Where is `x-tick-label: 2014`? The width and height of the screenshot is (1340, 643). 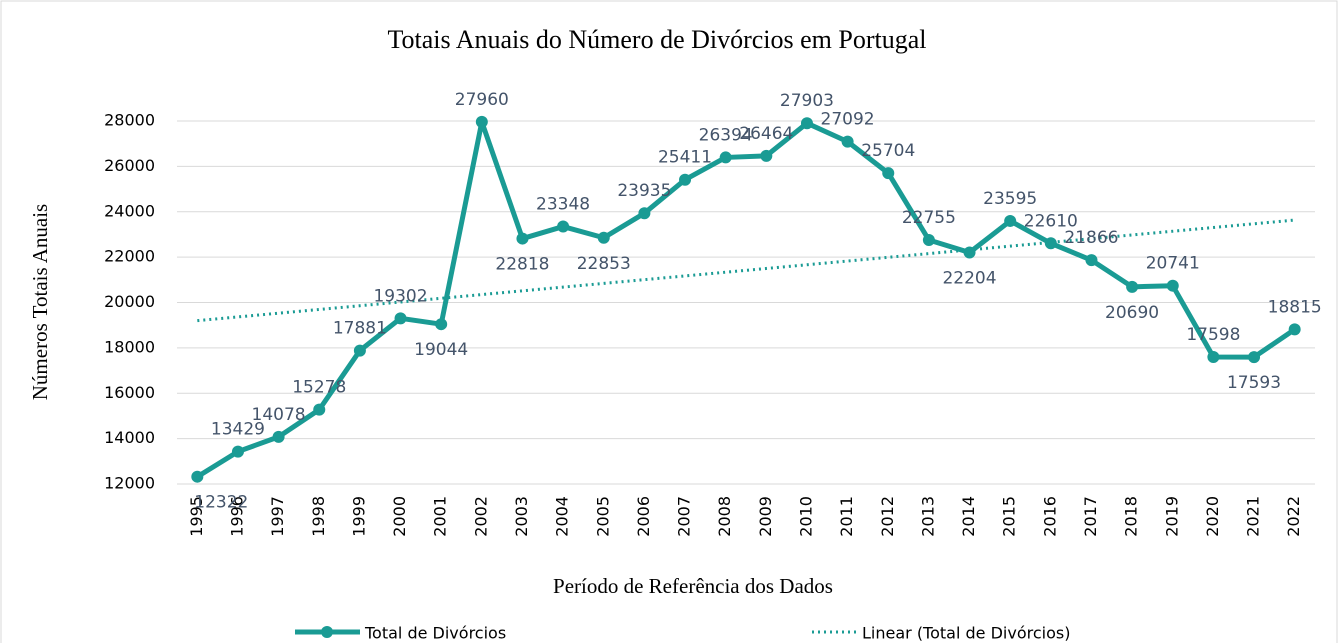 x-tick-label: 2014 is located at coordinates (968, 516).